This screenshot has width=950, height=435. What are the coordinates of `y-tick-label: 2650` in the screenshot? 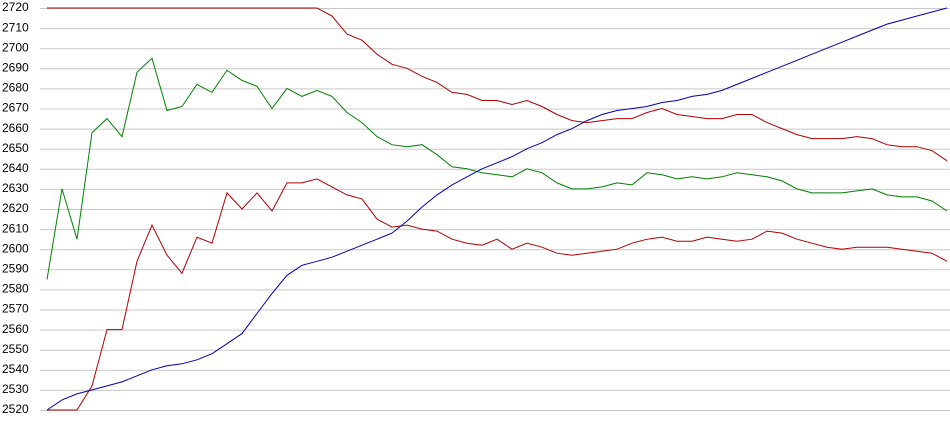 It's located at (15, 148).